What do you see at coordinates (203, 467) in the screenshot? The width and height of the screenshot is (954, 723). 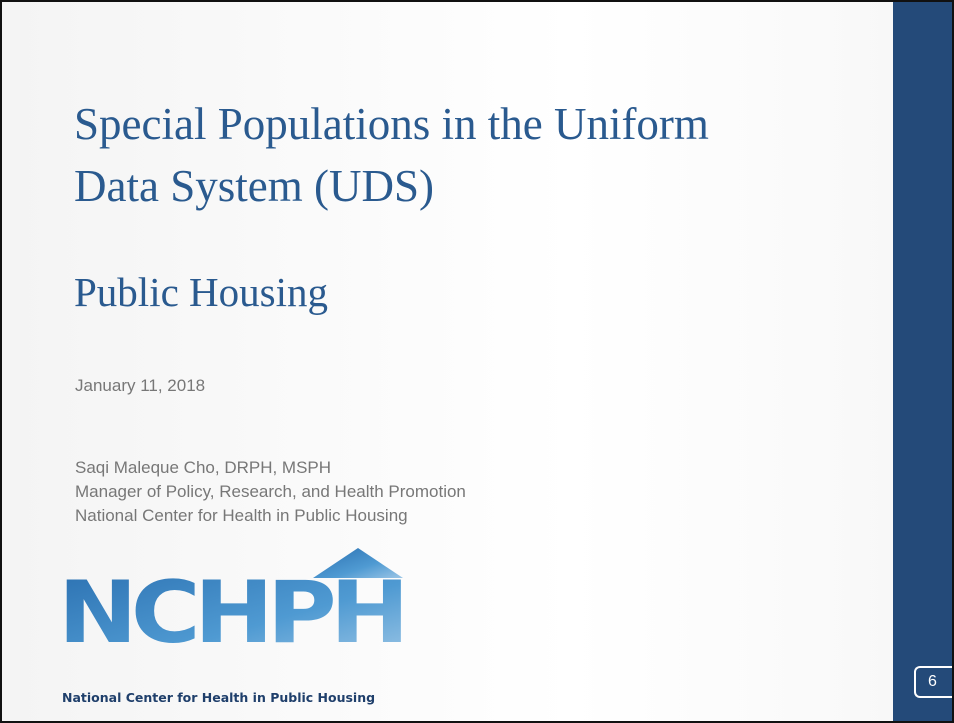 I see `presenter-line: Saqi Maleque Cho, DRPH, MSPH` at bounding box center [203, 467].